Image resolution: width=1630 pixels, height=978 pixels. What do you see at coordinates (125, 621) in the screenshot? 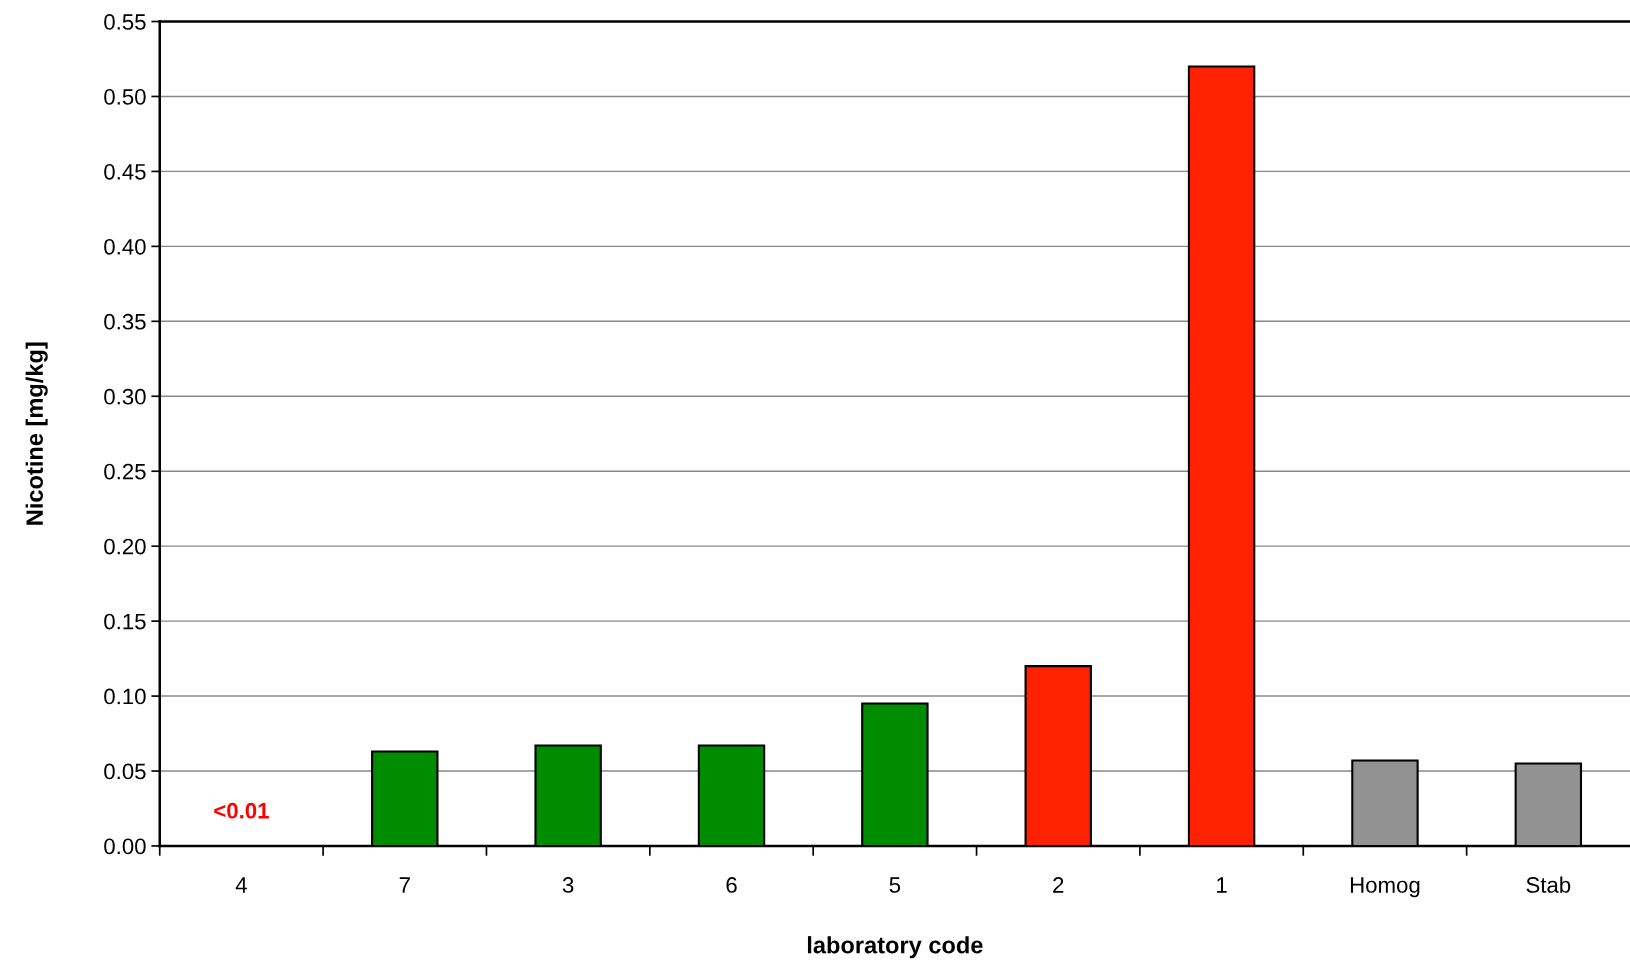
I see `y-tick-label: 0.15` at bounding box center [125, 621].